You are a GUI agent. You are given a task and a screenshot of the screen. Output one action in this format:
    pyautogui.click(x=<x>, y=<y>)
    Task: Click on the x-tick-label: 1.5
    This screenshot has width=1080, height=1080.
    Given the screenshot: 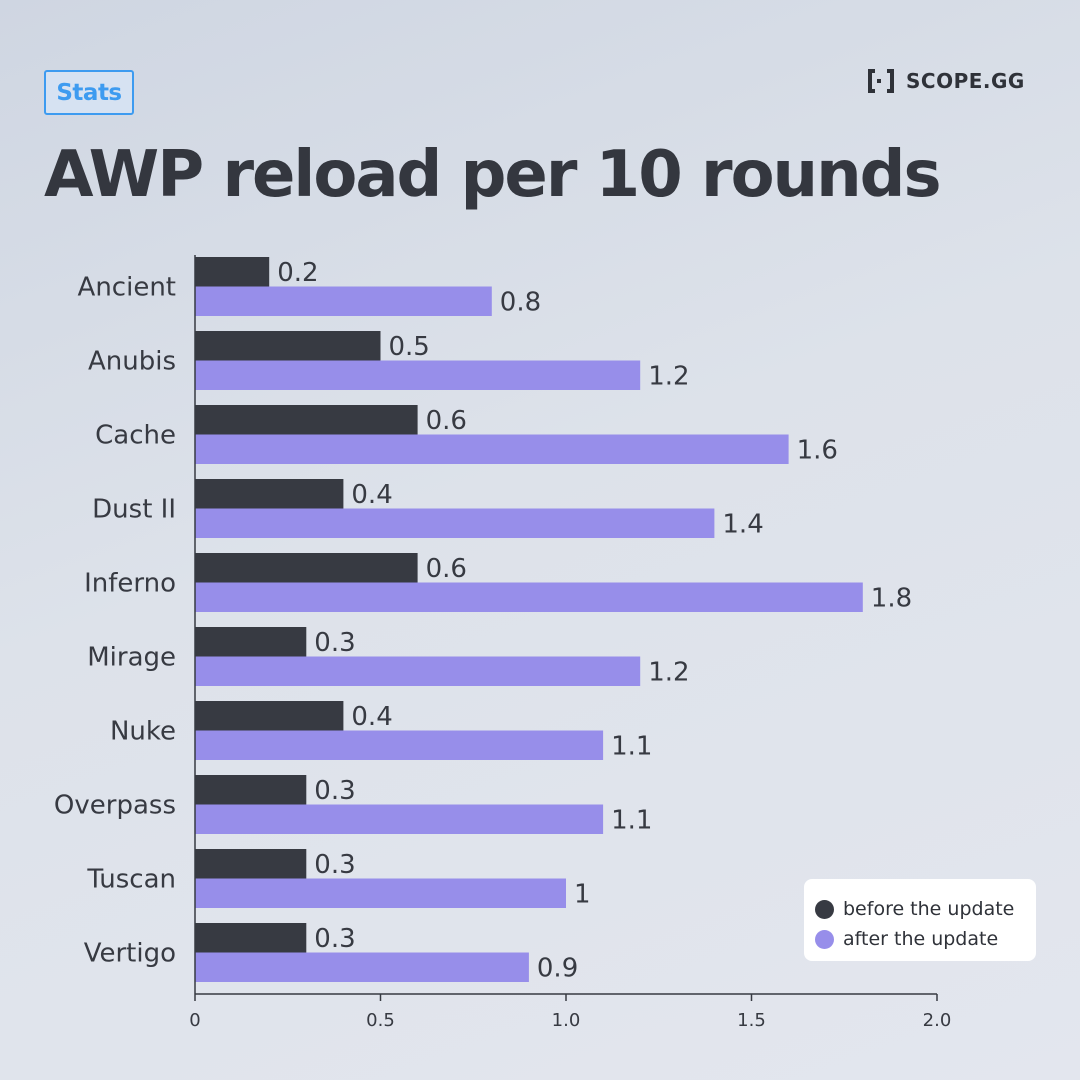 What is the action you would take?
    pyautogui.click(x=751, y=1020)
    